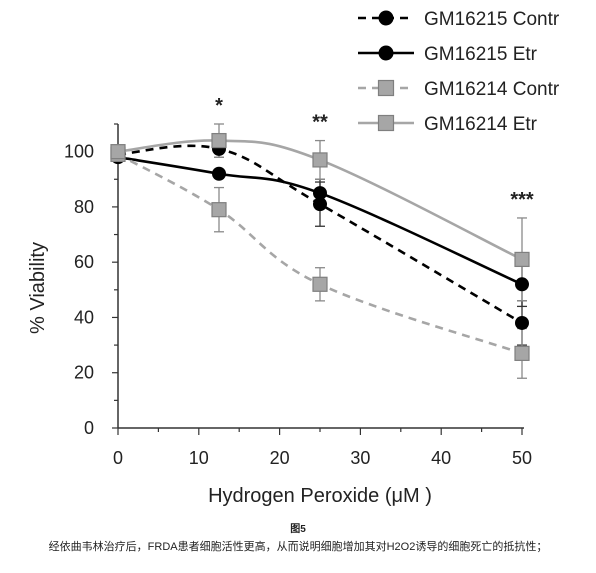  I want to click on x-axis-title: Hydrogen Peroxide (μM ), so click(320, 496).